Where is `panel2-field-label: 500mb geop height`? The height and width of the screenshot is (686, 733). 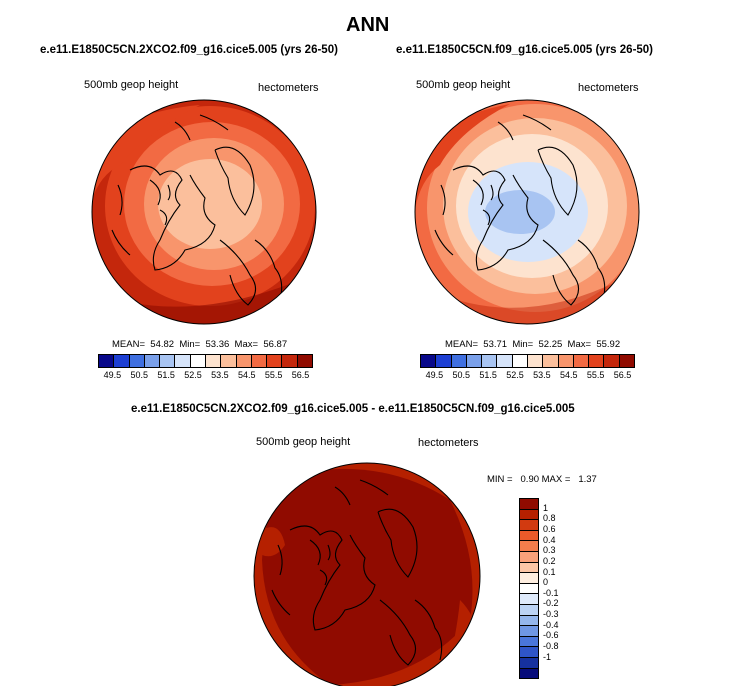 panel2-field-label: 500mb geop height is located at coordinates (463, 85).